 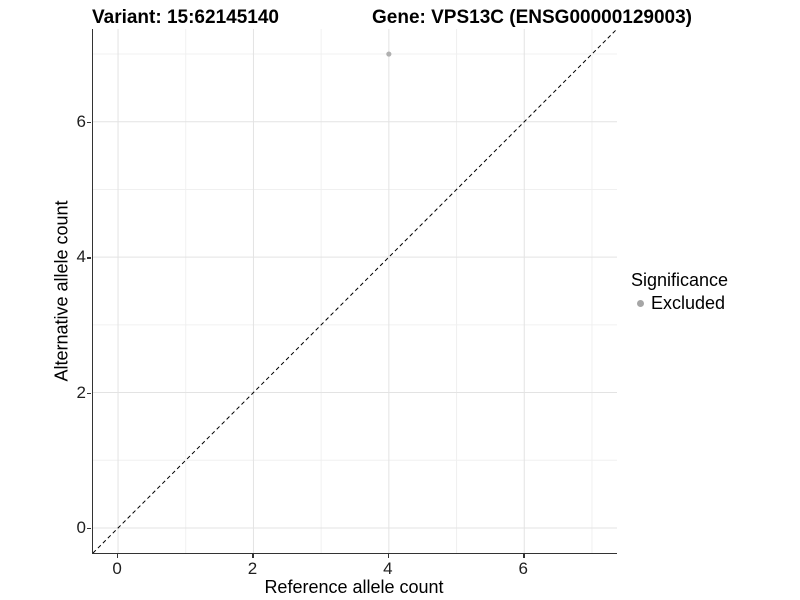 I want to click on y-tick-label: 6, so click(x=81, y=121).